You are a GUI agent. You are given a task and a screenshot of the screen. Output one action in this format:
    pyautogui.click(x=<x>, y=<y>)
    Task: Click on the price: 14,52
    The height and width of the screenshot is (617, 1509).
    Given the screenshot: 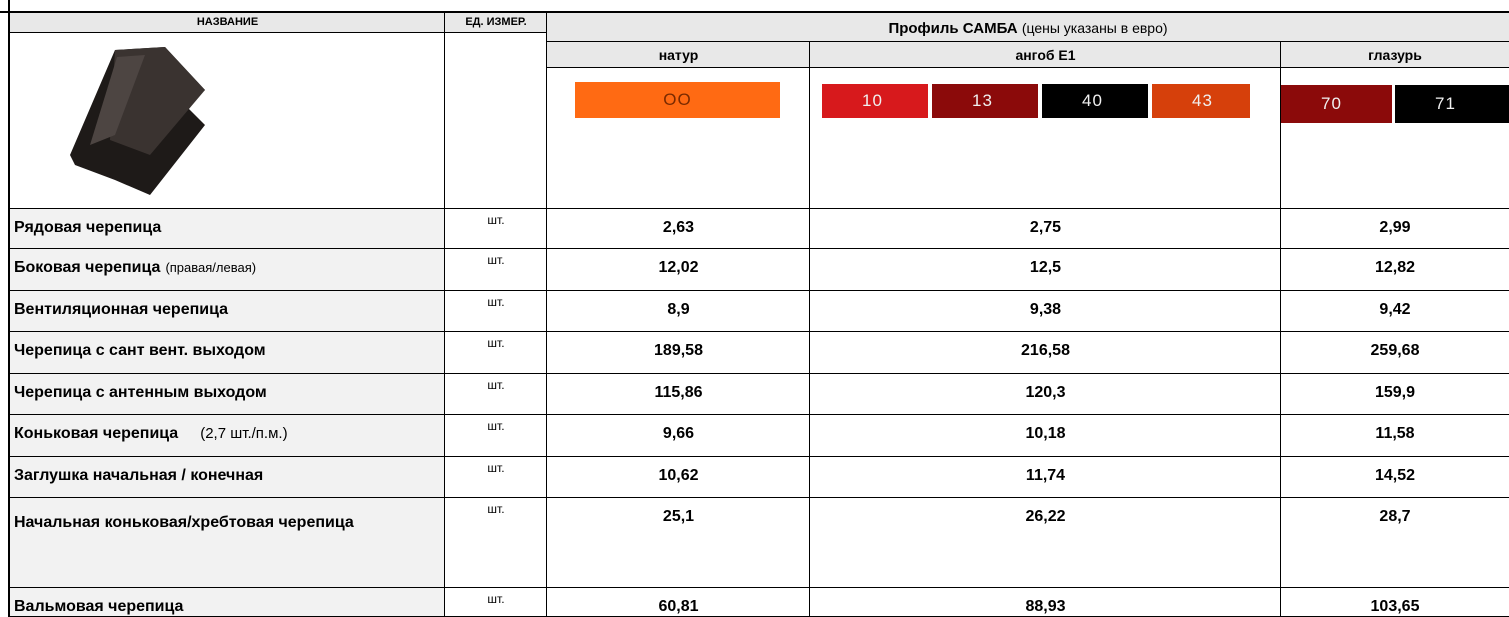 What is the action you would take?
    pyautogui.click(x=1395, y=475)
    